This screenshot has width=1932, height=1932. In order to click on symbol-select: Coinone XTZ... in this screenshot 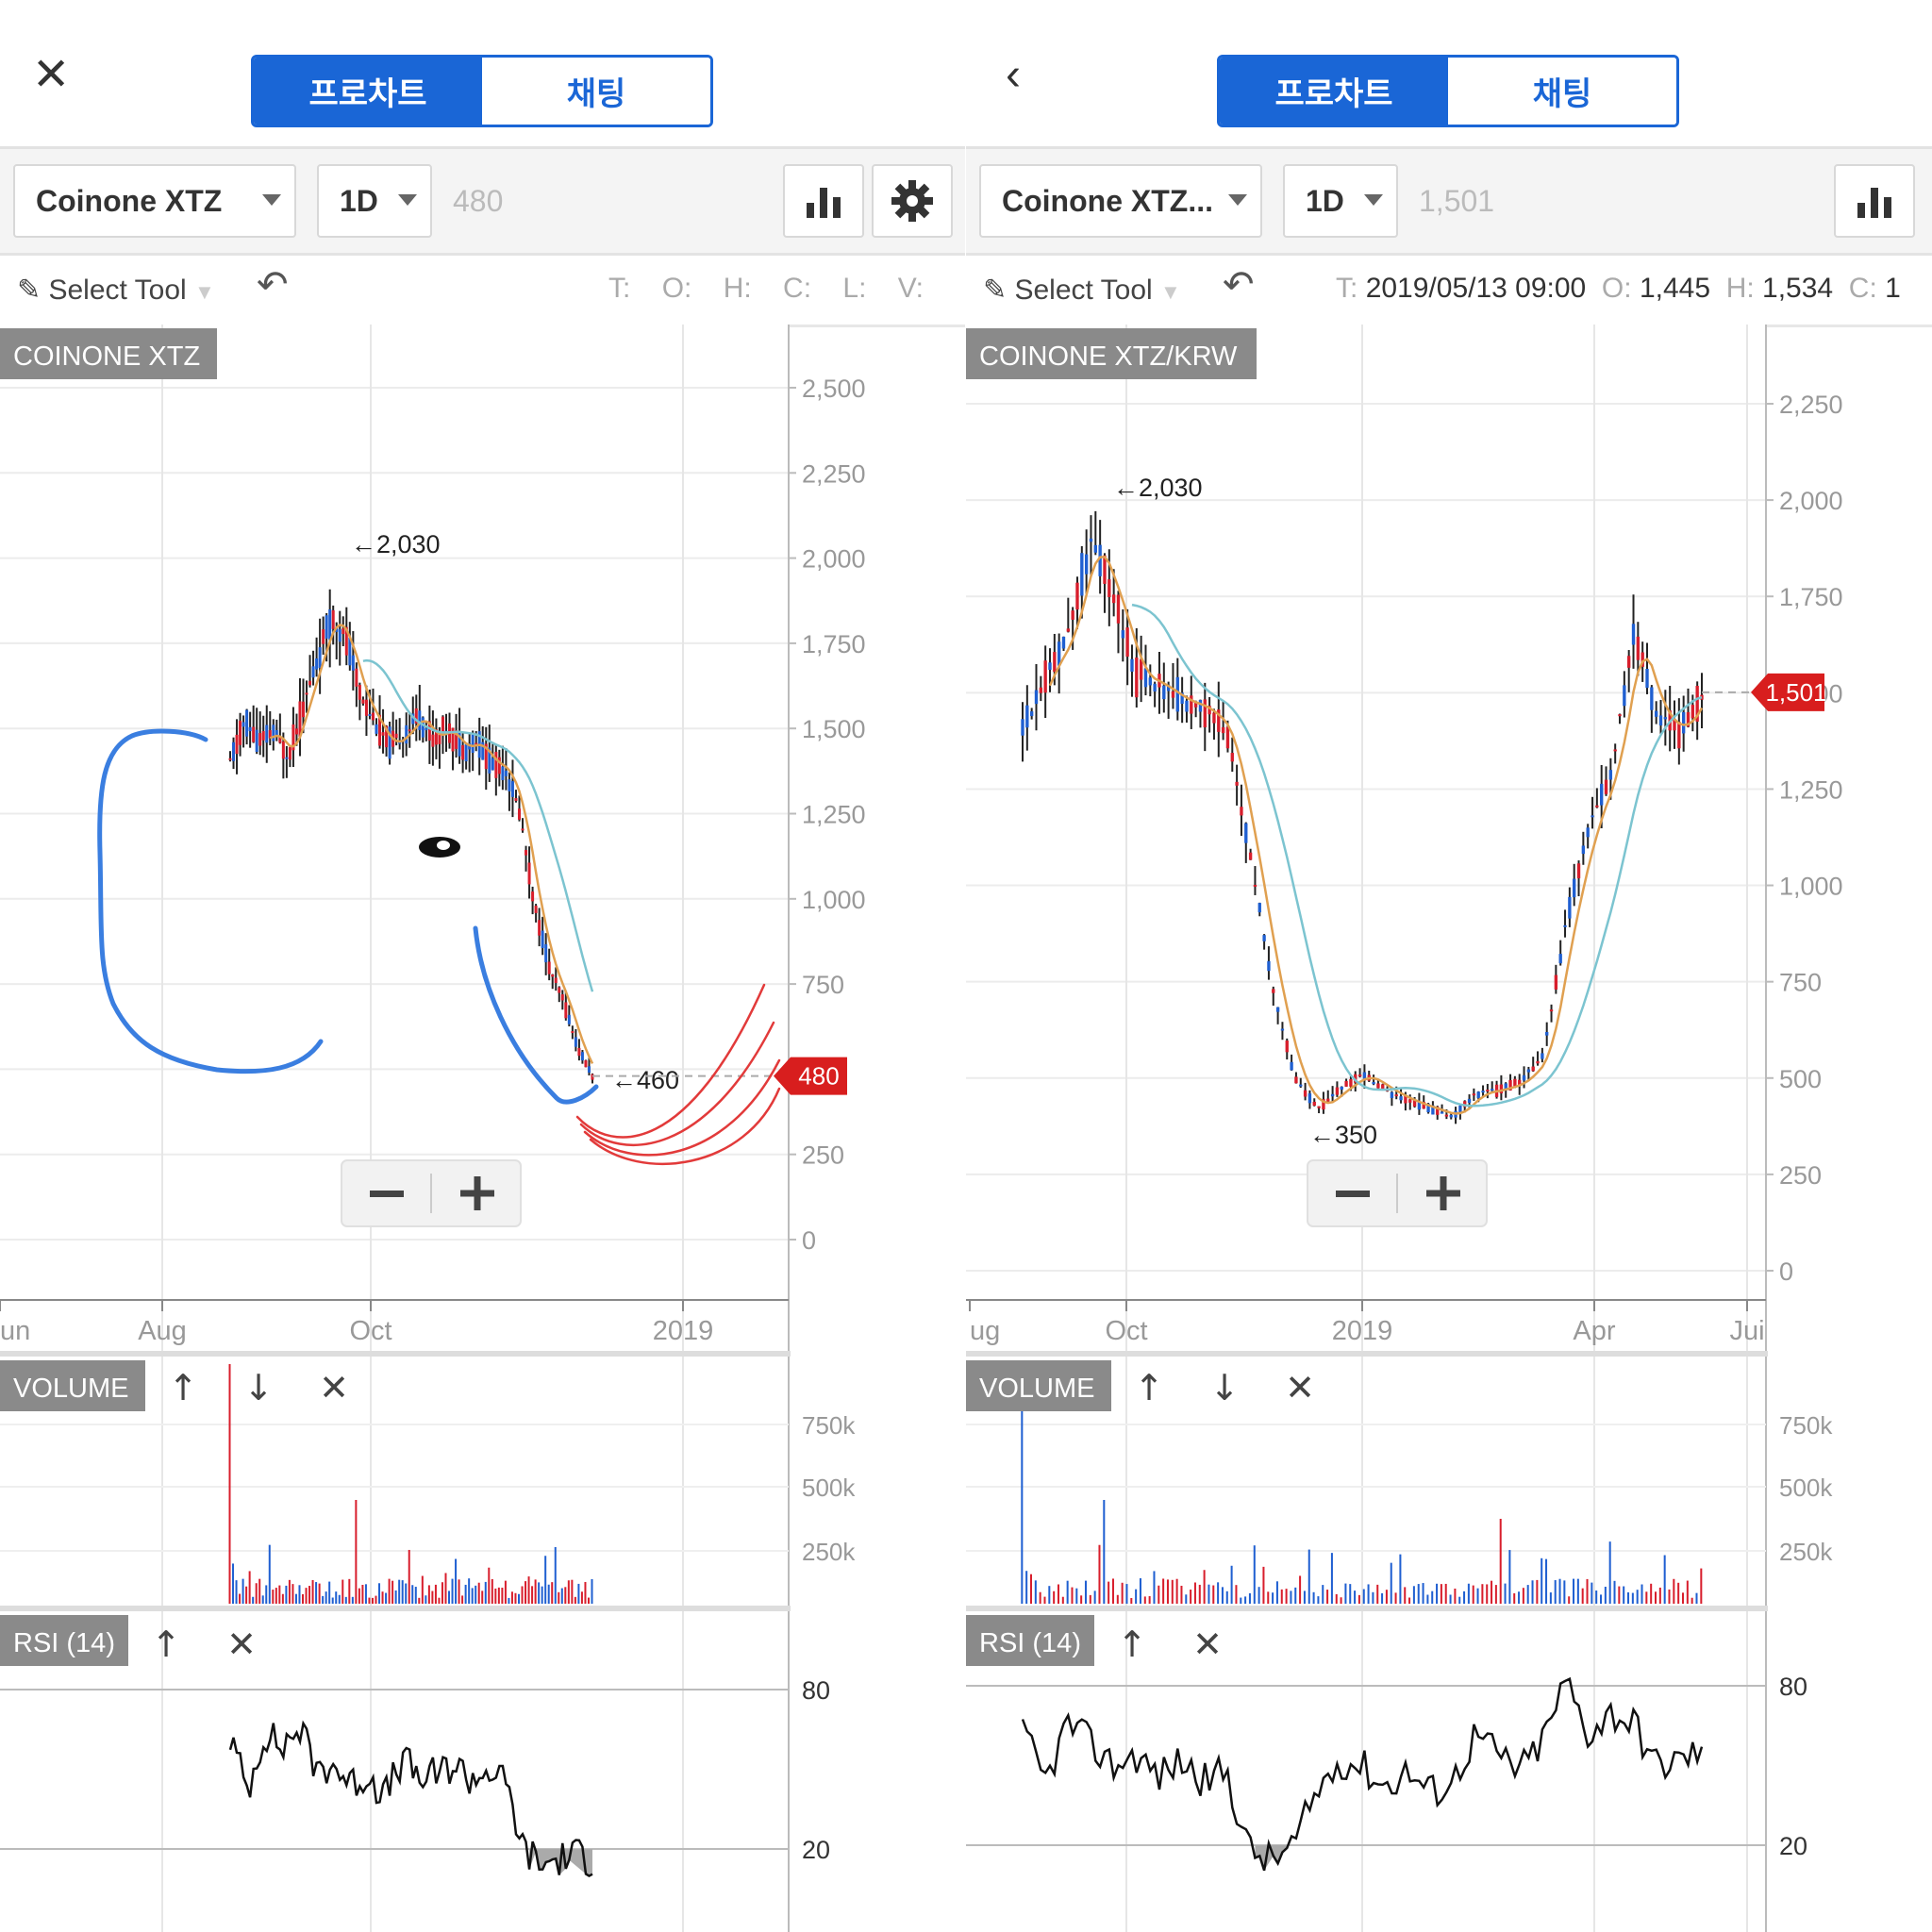, I will do `click(1120, 201)`.